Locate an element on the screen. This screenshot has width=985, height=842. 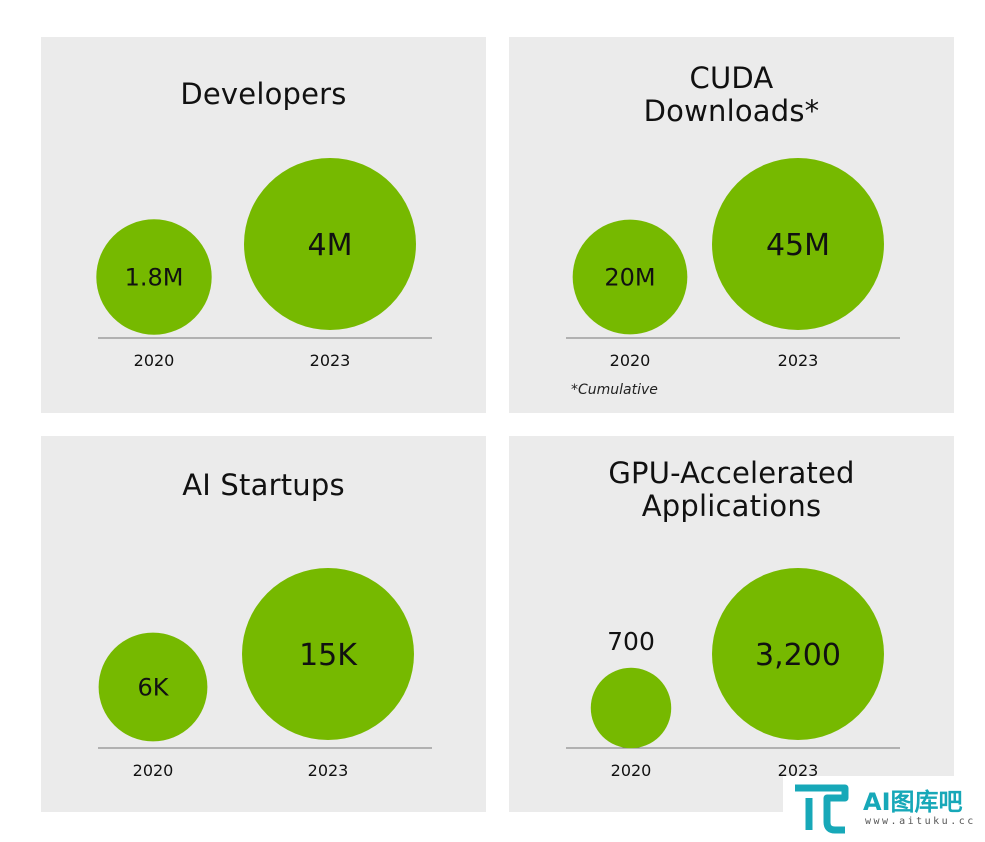
watermark-logo-icon is located at coordinates (822, 809).